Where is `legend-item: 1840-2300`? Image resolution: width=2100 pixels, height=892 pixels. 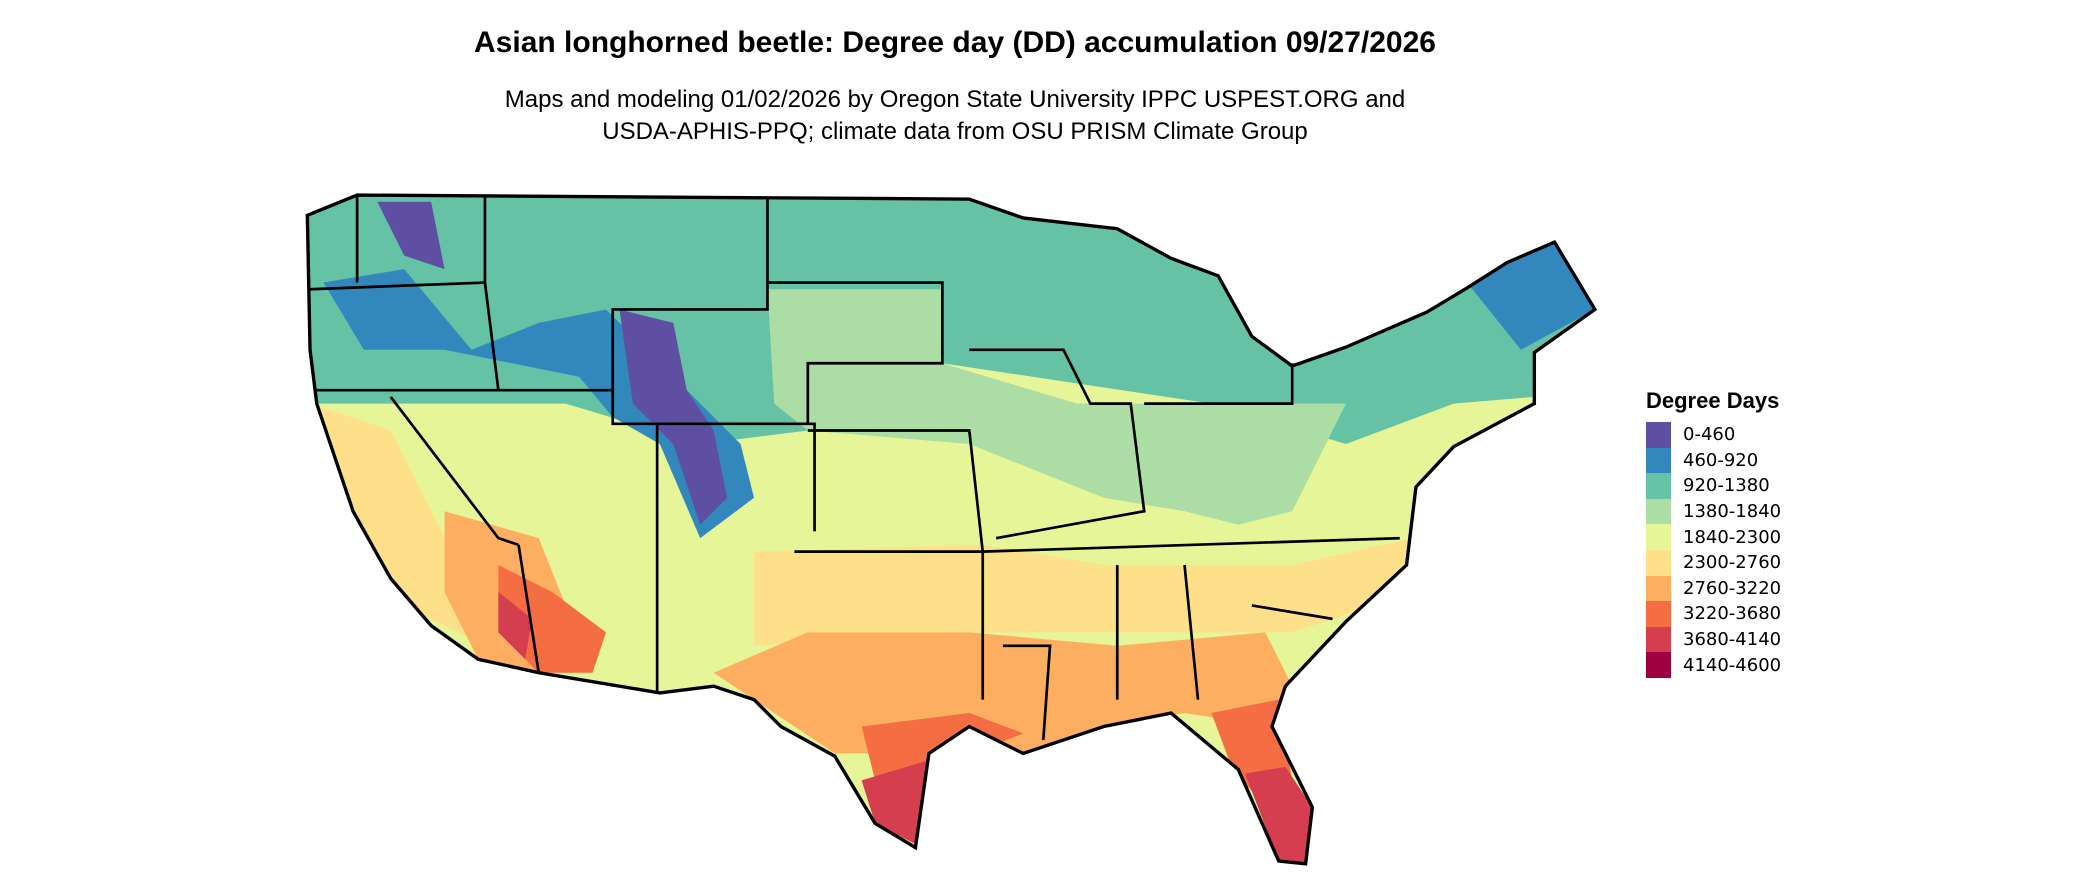
legend-item: 1840-2300 is located at coordinates (1713, 537).